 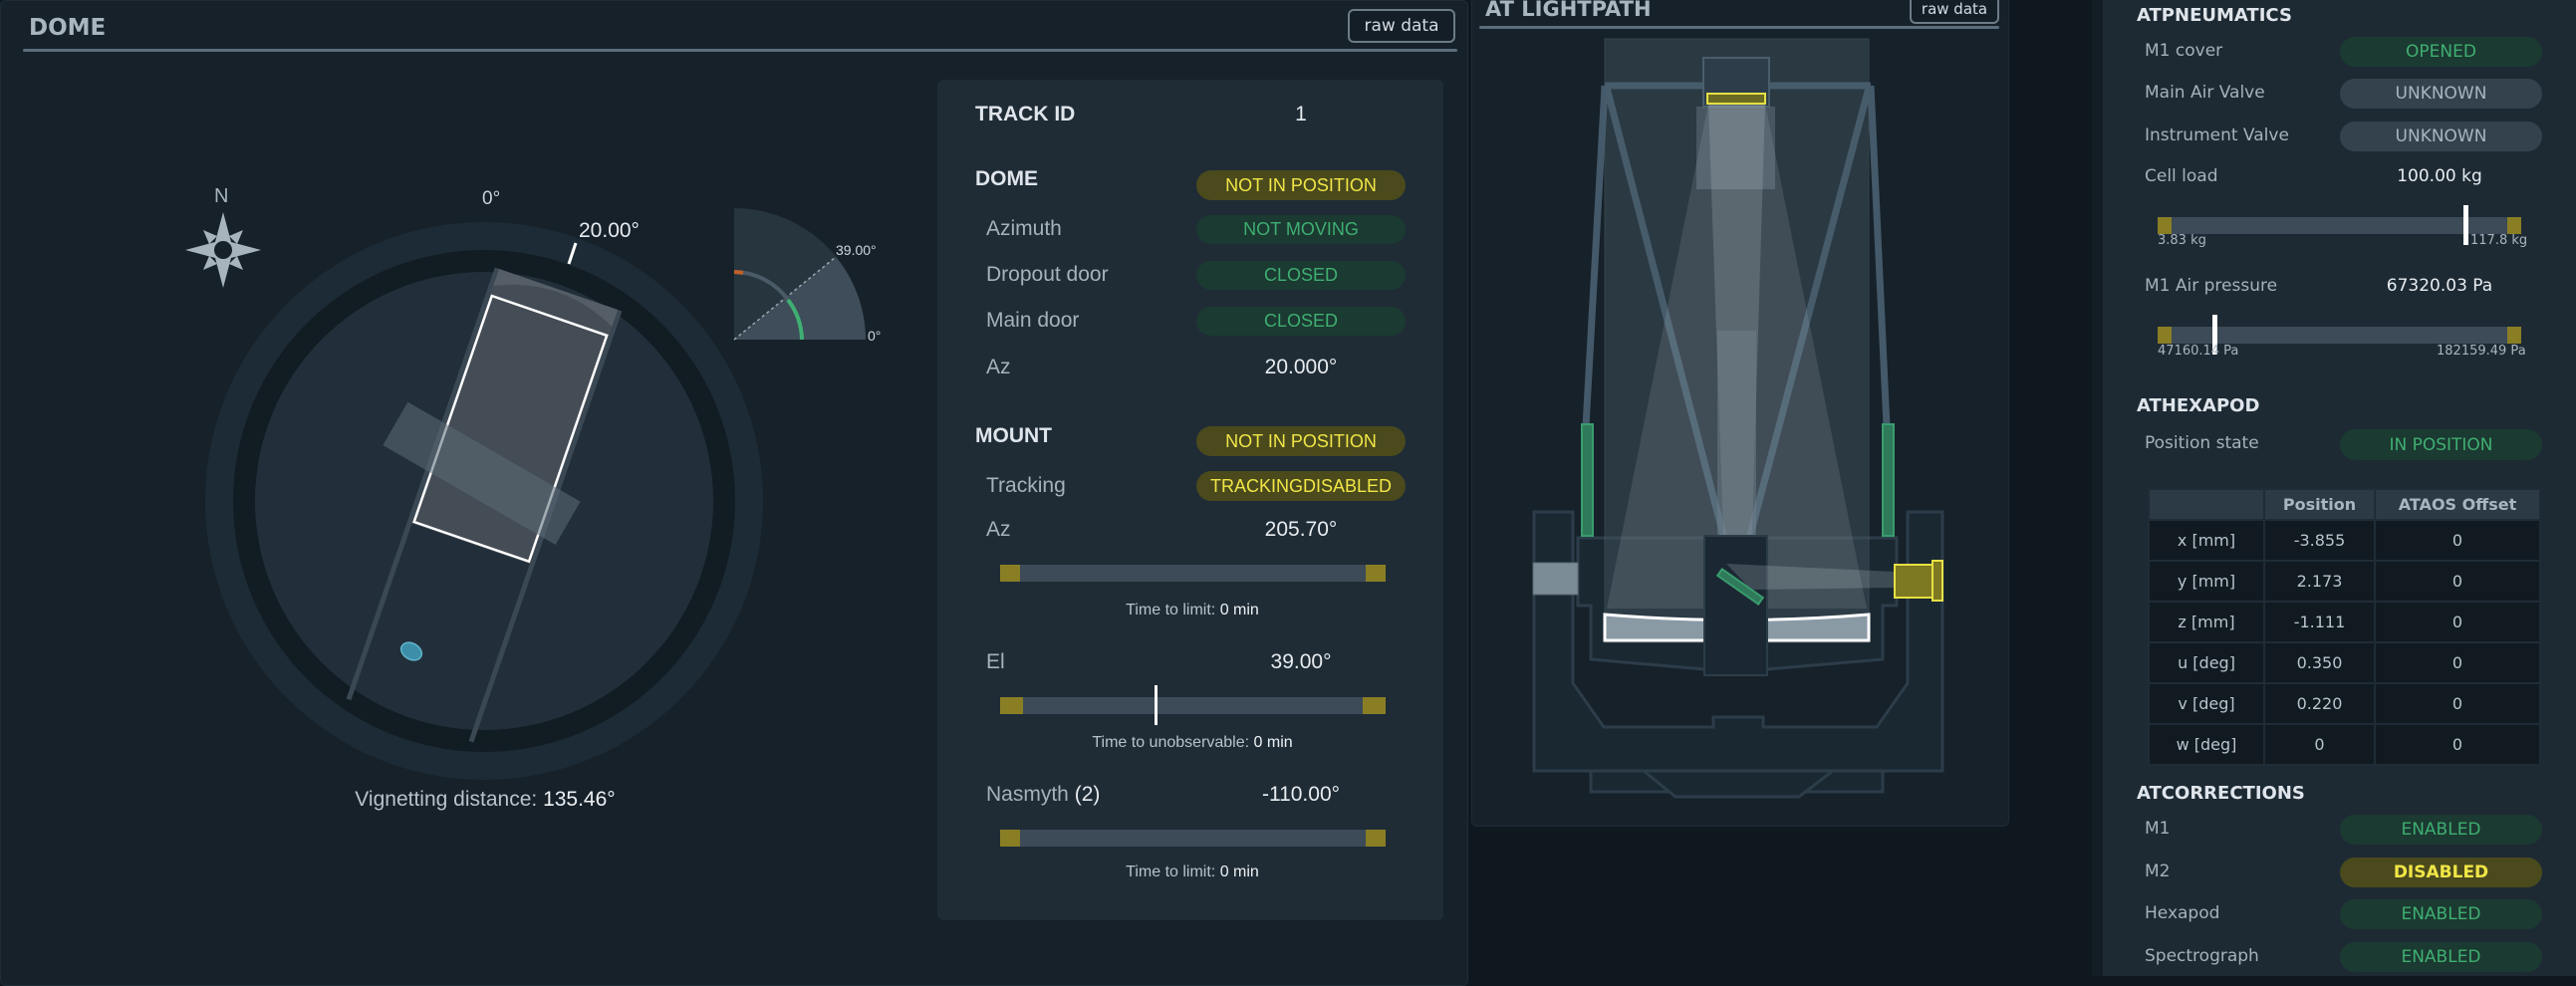 I want to click on tracking-status-badge: TRACKINGDISABLED, so click(x=1301, y=486).